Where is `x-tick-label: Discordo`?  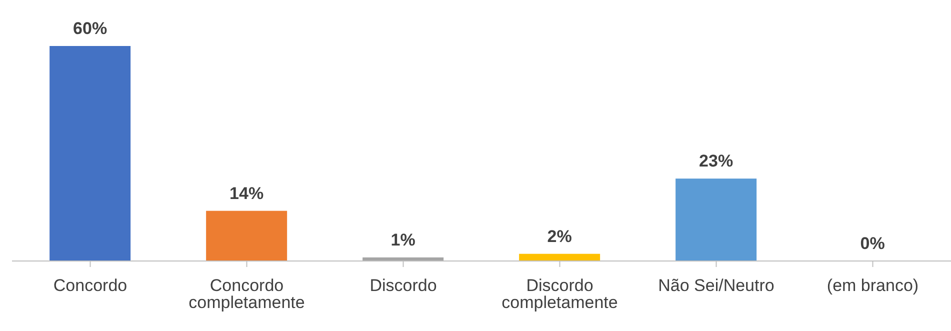
x-tick-label: Discordo is located at coordinates (403, 286).